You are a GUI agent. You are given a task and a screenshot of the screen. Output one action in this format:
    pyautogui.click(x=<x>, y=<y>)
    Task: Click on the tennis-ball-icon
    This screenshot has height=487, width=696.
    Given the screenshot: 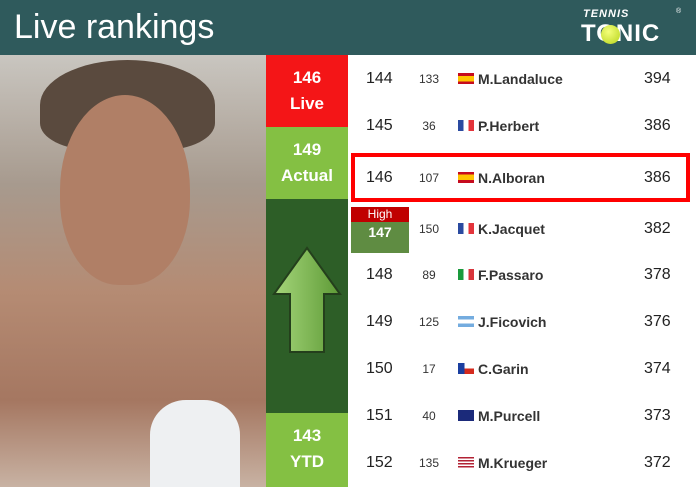 What is the action you would take?
    pyautogui.click(x=610, y=34)
    